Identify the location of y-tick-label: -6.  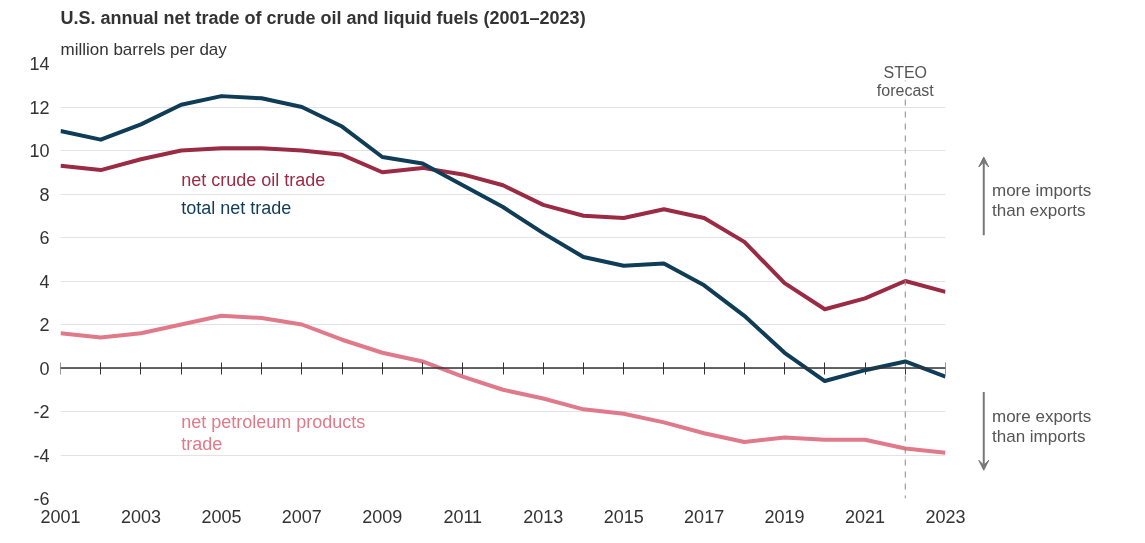
(41, 499).